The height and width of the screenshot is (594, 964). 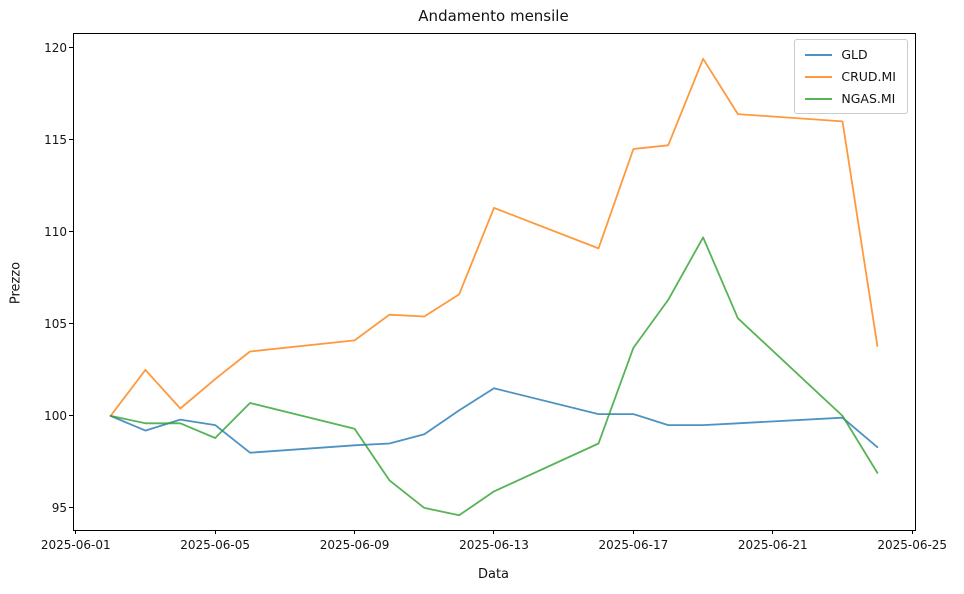 I want to click on legend: GLD CRUD.MI NGAS.MI, so click(x=851, y=76).